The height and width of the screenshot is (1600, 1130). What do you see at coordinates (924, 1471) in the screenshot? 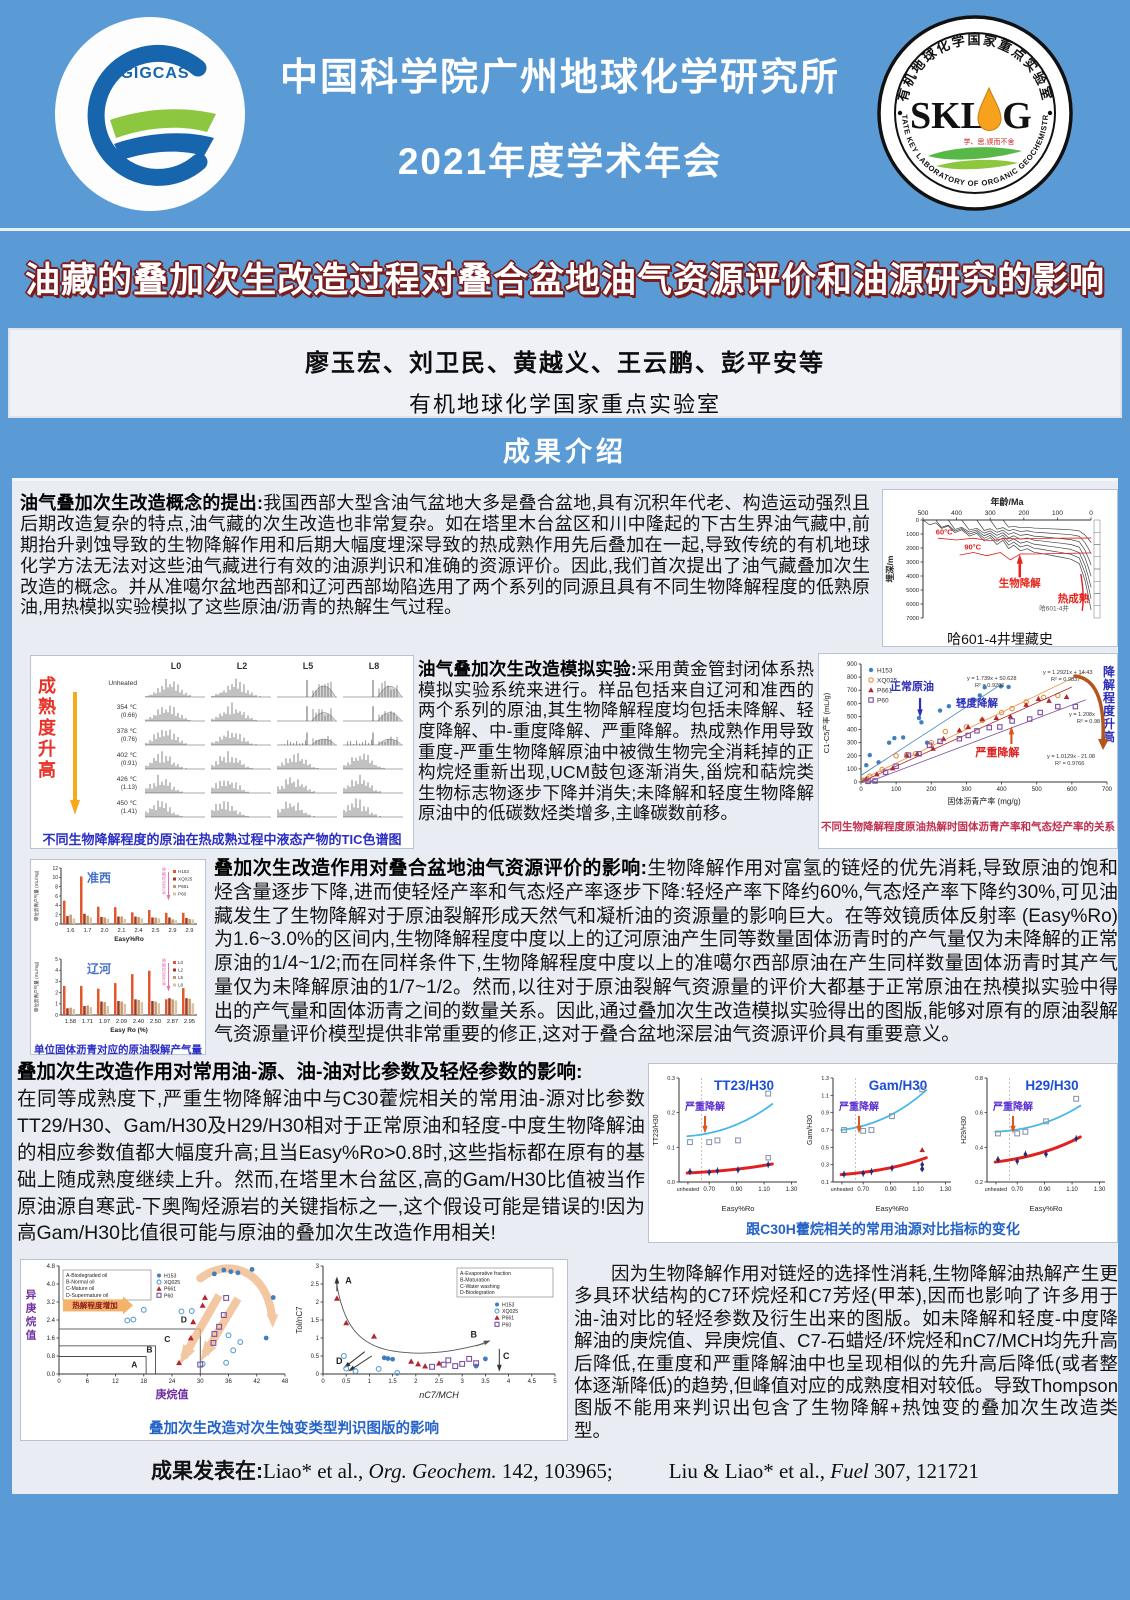
I see `pub-ref2-num: 307, 121721` at bounding box center [924, 1471].